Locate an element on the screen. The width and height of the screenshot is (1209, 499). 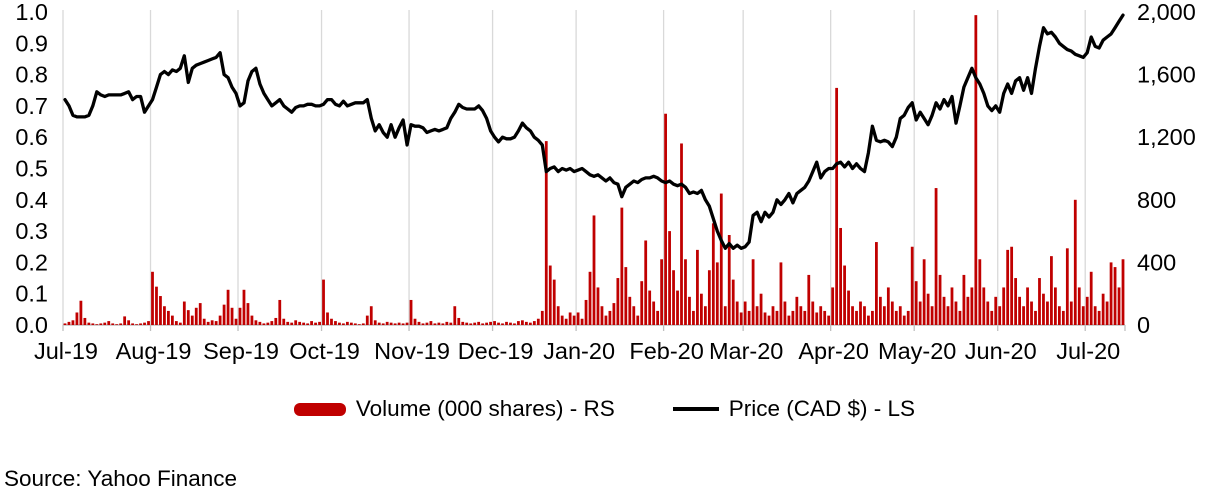
x-axis-month-label: Jul-19 is located at coordinates (66, 351).